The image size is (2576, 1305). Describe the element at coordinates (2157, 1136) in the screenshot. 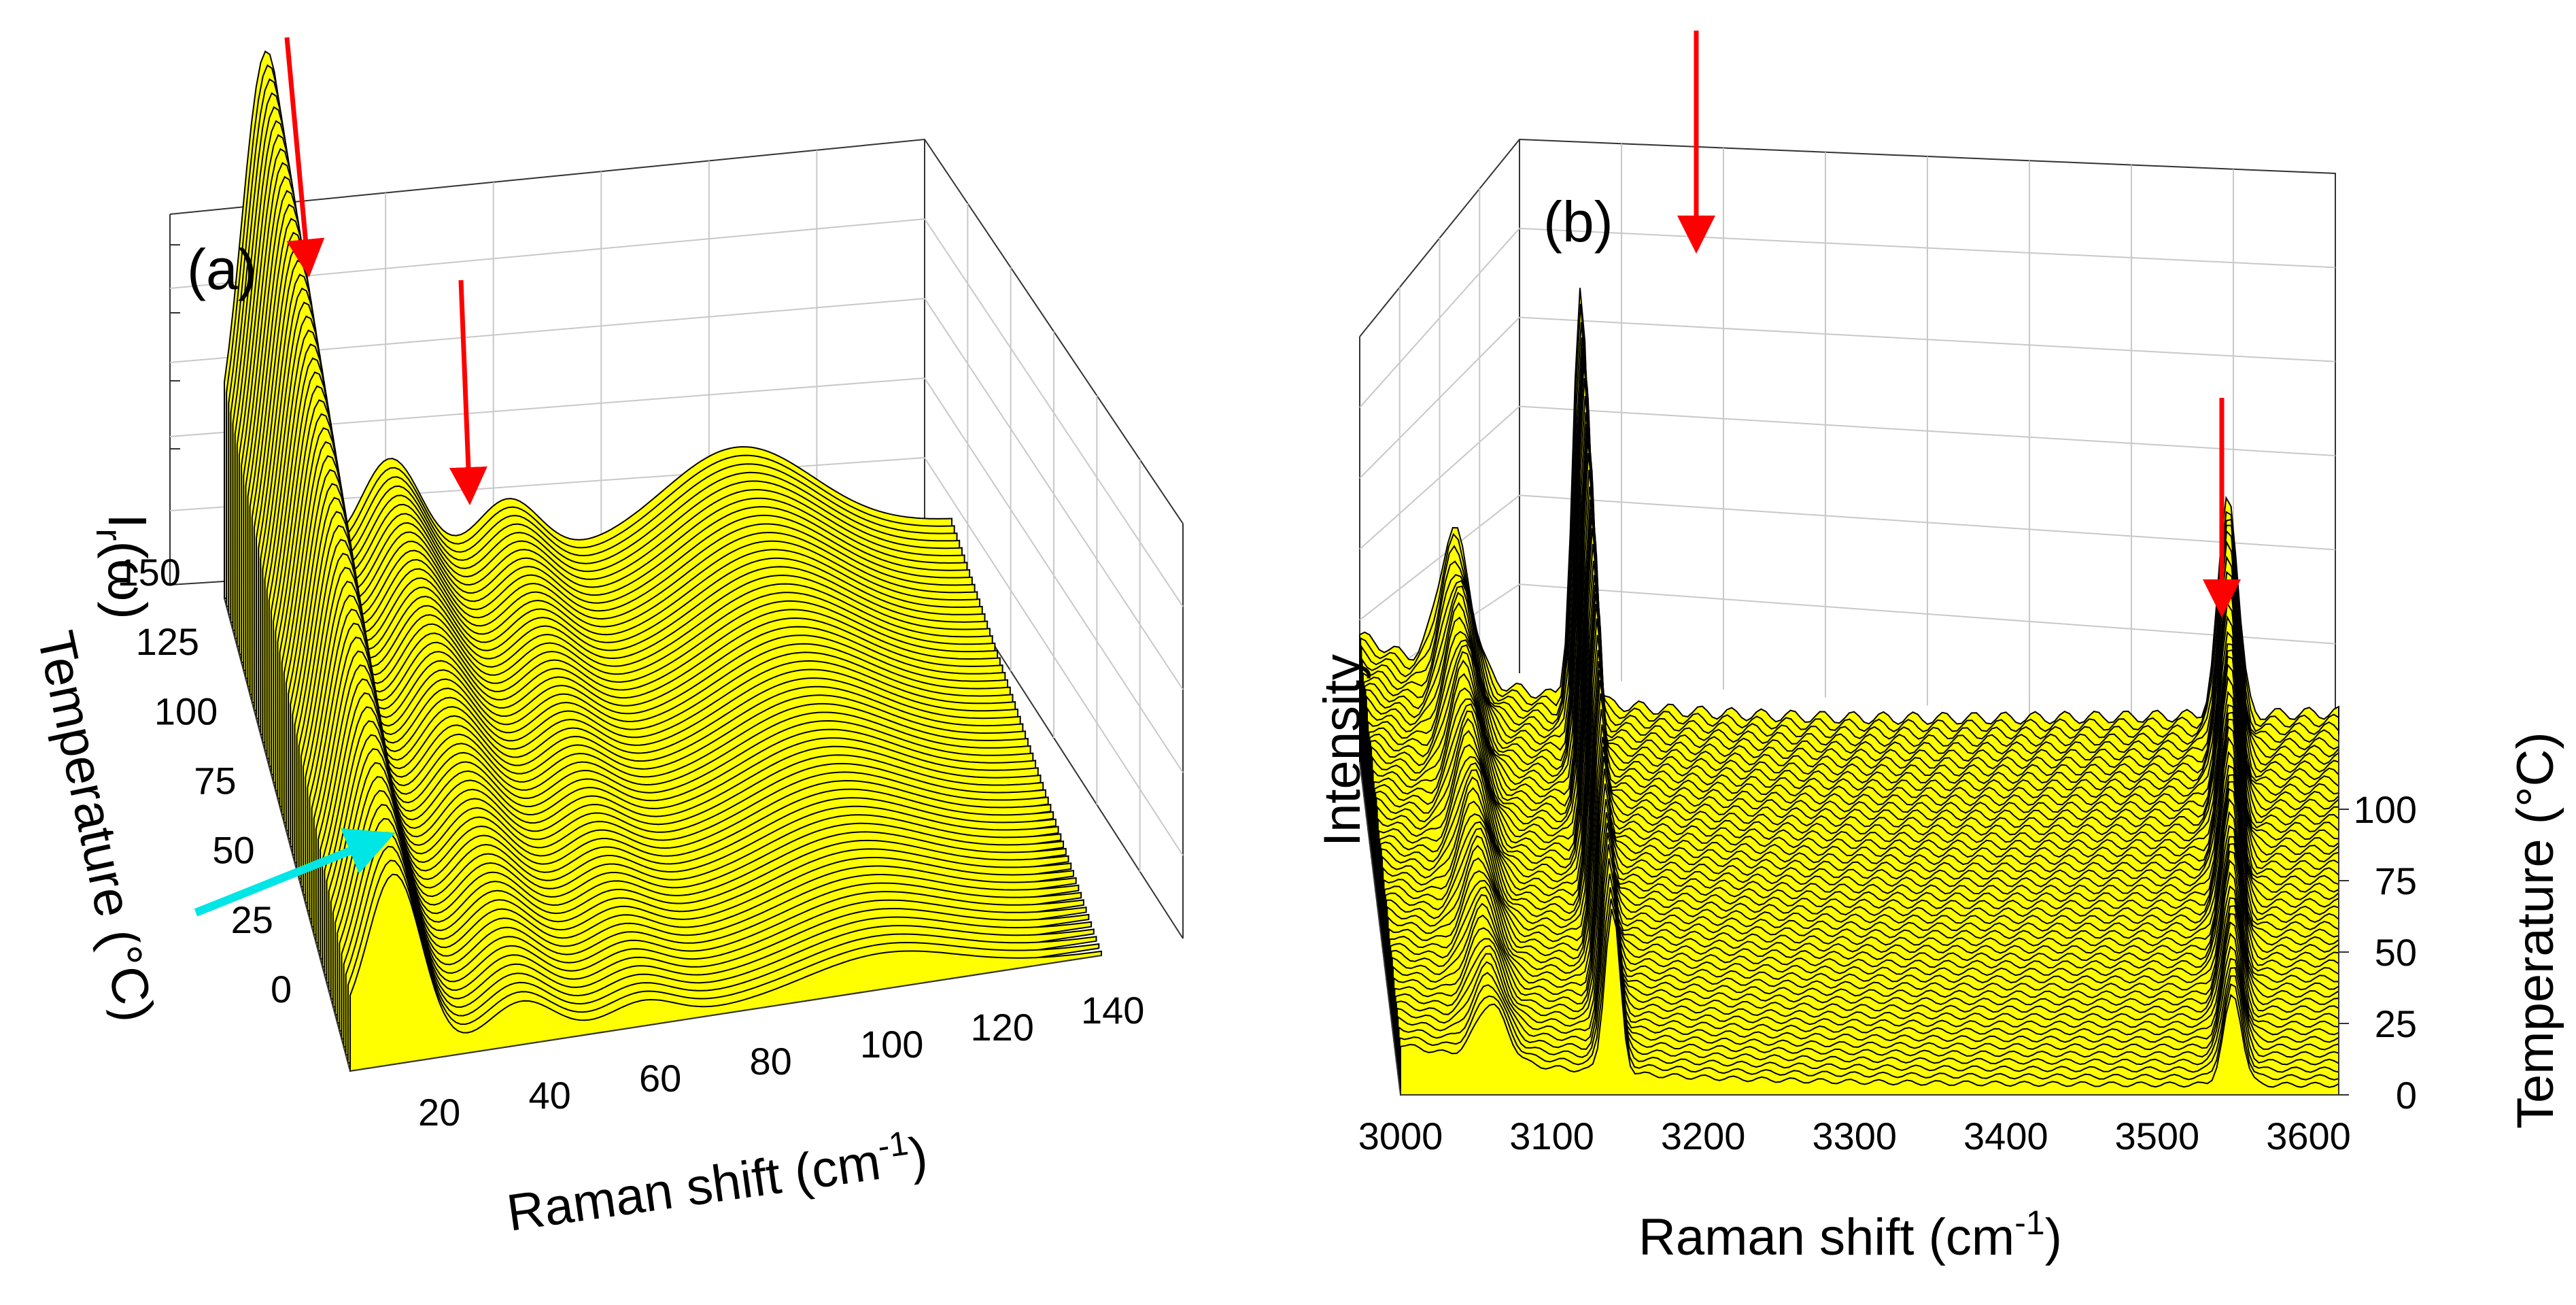

I see `panel-b-x-tick-label: 3500` at that location.